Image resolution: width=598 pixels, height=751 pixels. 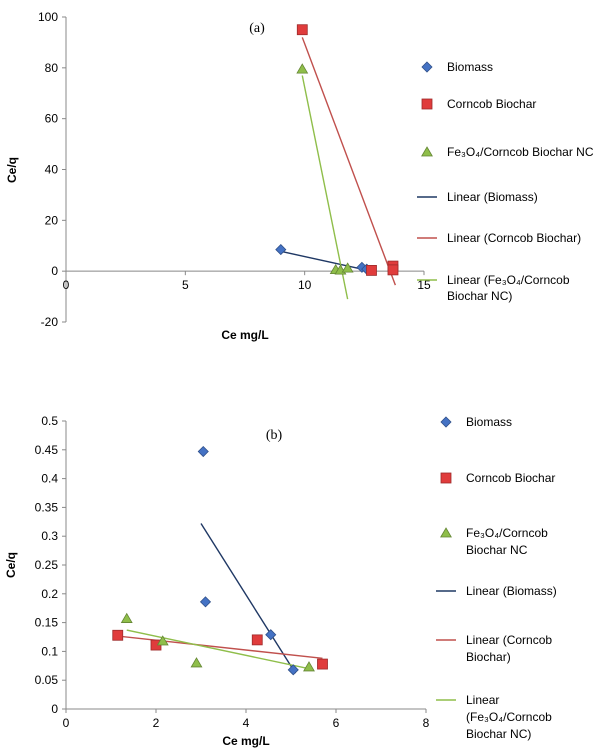 I want to click on legend-label: Linear (Fe₃O₄/Corncob, so click(x=508, y=280).